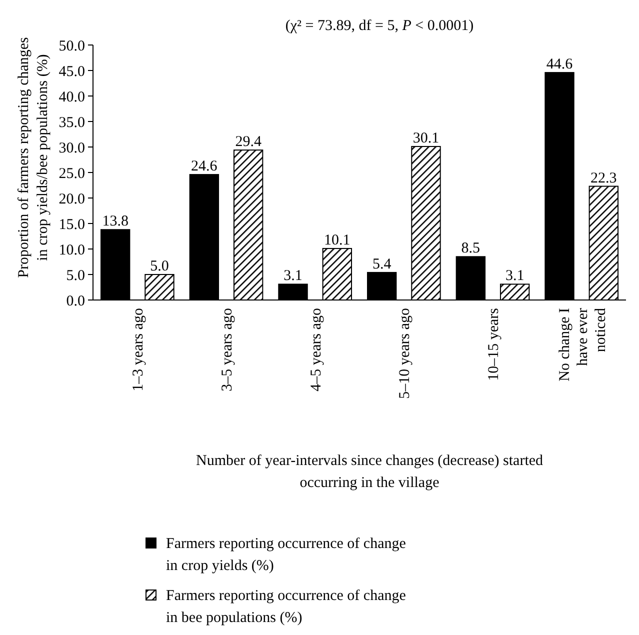 The height and width of the screenshot is (635, 639). What do you see at coordinates (494, 344) in the screenshot?
I see `x-tick-label: 10–15 years` at bounding box center [494, 344].